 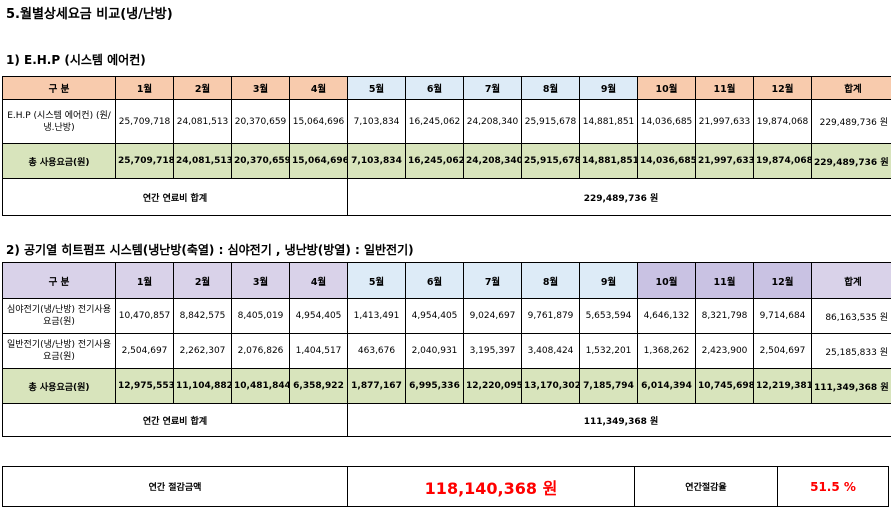 What do you see at coordinates (76, 60) in the screenshot?
I see `section1-title: 1) E.H.P (시스템 에어컨)` at bounding box center [76, 60].